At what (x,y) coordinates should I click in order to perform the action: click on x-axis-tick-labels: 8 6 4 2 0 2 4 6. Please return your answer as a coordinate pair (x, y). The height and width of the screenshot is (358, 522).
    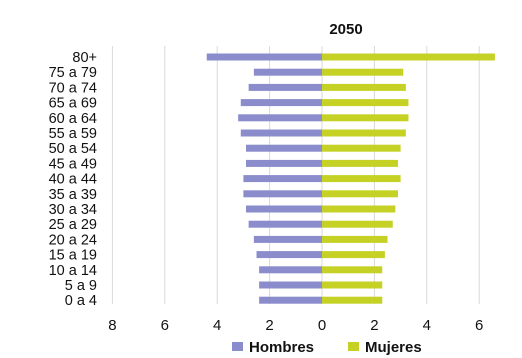
    Looking at the image, I should click on (295, 325).